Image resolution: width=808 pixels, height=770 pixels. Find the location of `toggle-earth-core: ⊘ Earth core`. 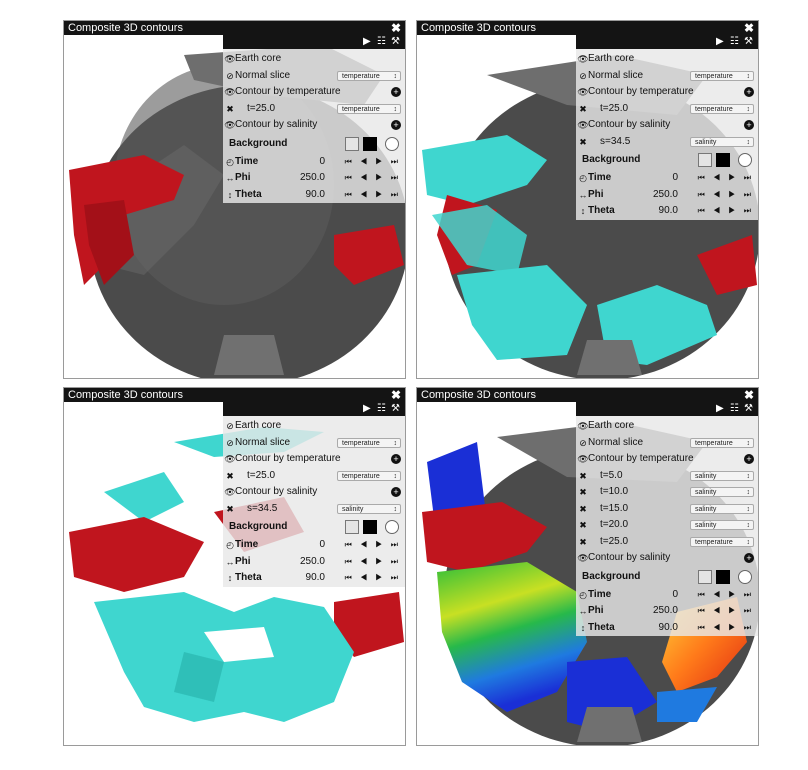

toggle-earth-core: ⊘ Earth core is located at coordinates (314, 426).